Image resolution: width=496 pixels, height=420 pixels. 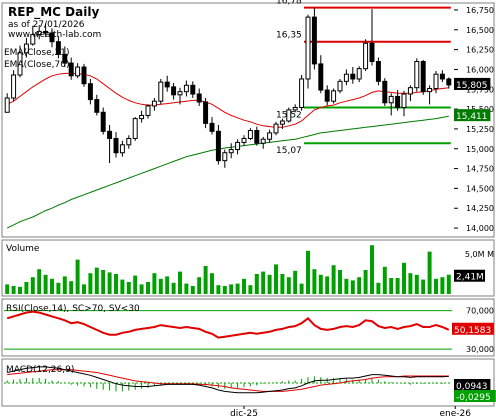 What do you see at coordinates (36, 65) in the screenshot?
I see `legend-ema-slow: EMA(Close,70)` at bounding box center [36, 65].